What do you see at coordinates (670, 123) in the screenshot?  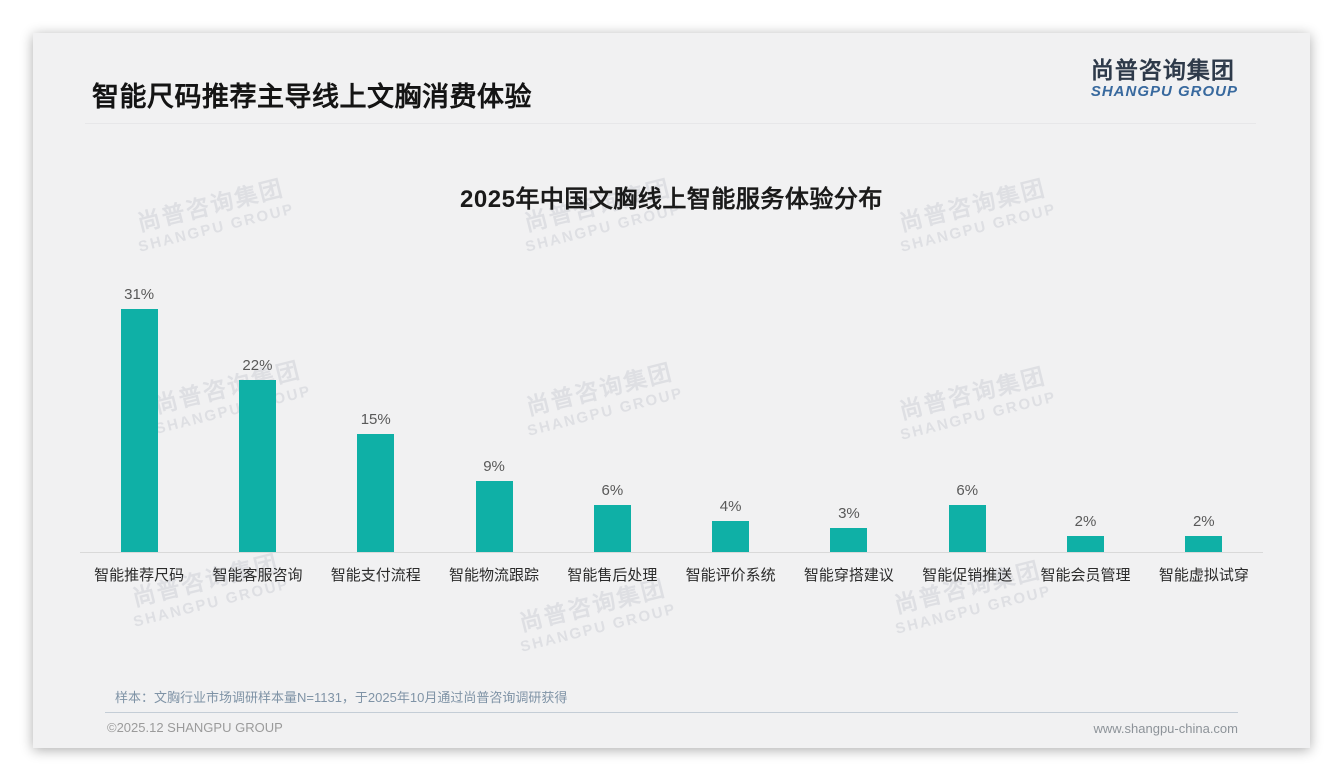 I see `title-divider` at bounding box center [670, 123].